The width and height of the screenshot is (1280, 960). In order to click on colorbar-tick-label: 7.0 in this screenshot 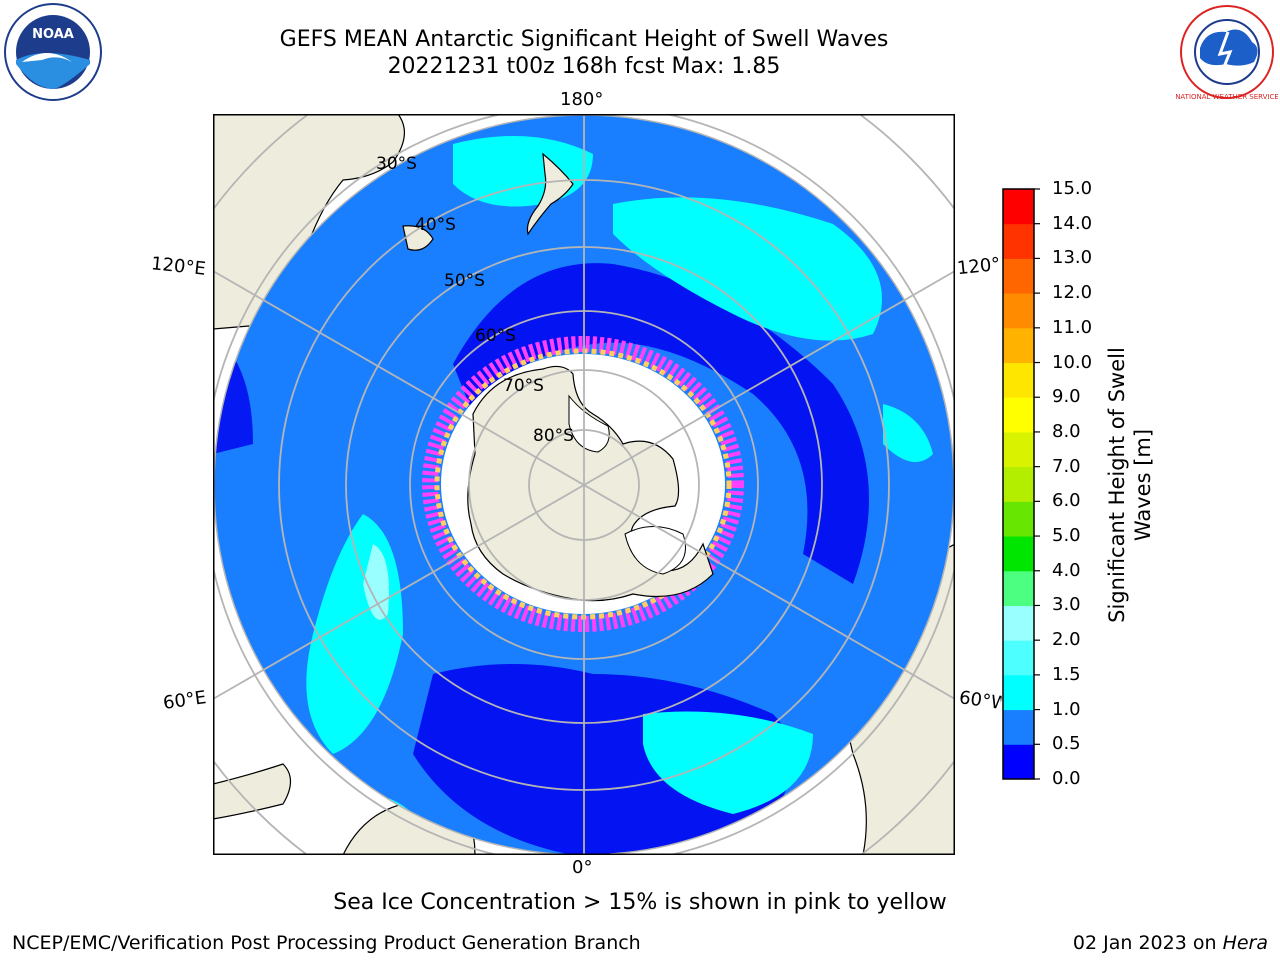, I will do `click(1066, 466)`.